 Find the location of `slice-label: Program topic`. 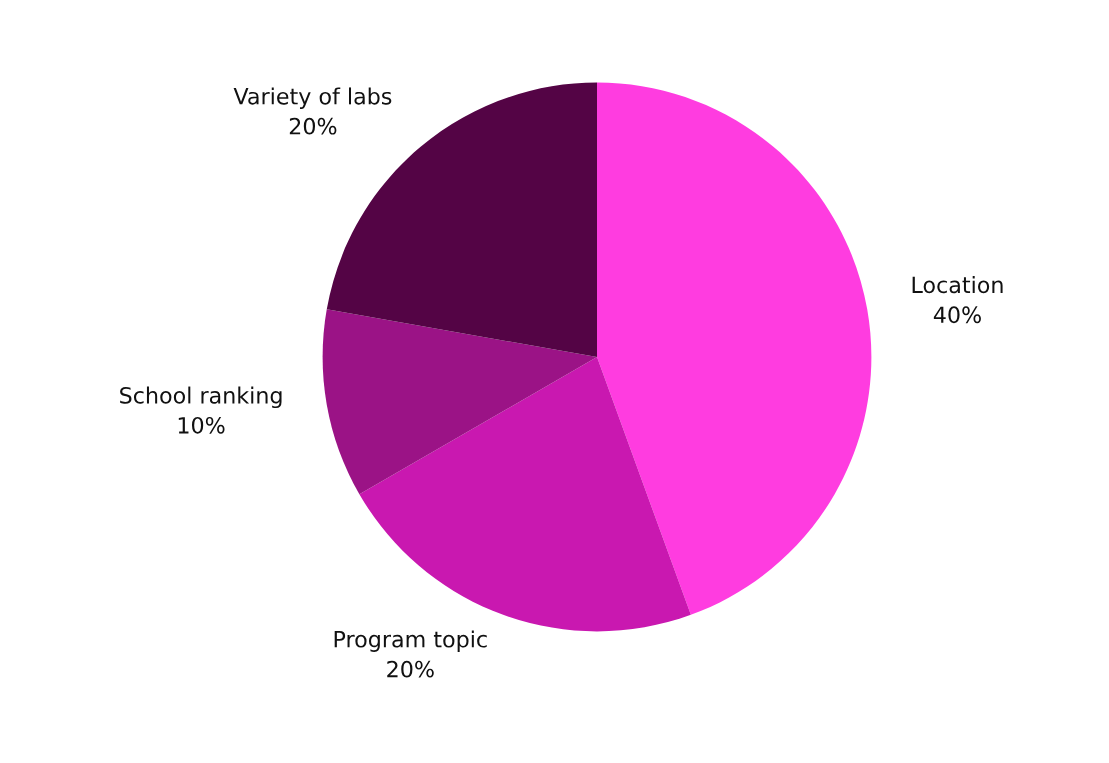

slice-label: Program topic is located at coordinates (410, 641).